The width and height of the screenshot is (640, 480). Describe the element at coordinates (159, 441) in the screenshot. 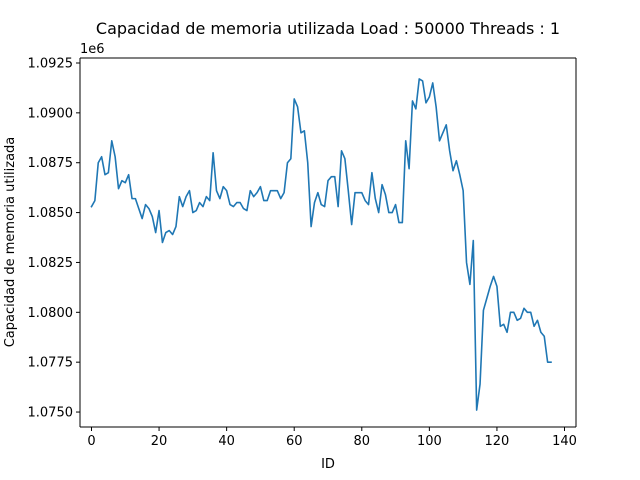

I see `x-tick-label: 20` at that location.